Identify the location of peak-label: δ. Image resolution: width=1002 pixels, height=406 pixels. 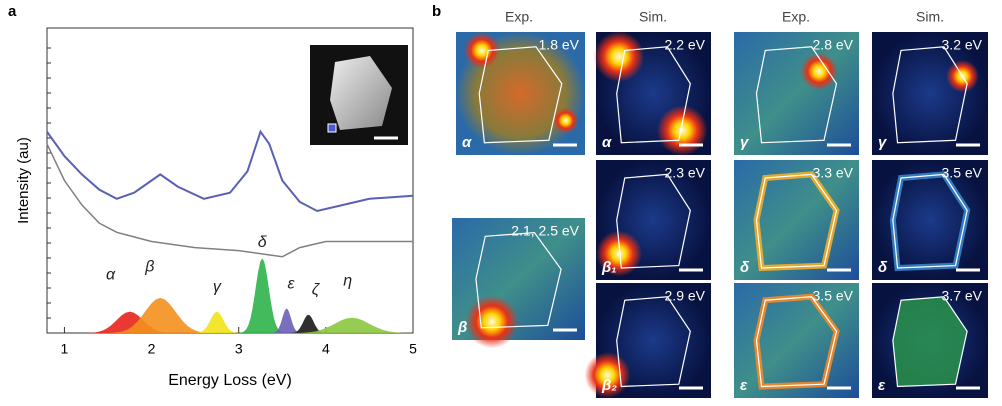
(263, 242).